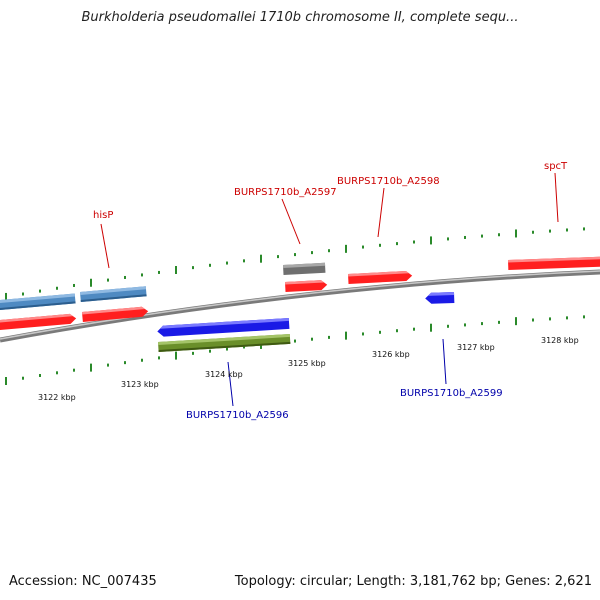  I want to click on gene-a2599, so click(440, 297).